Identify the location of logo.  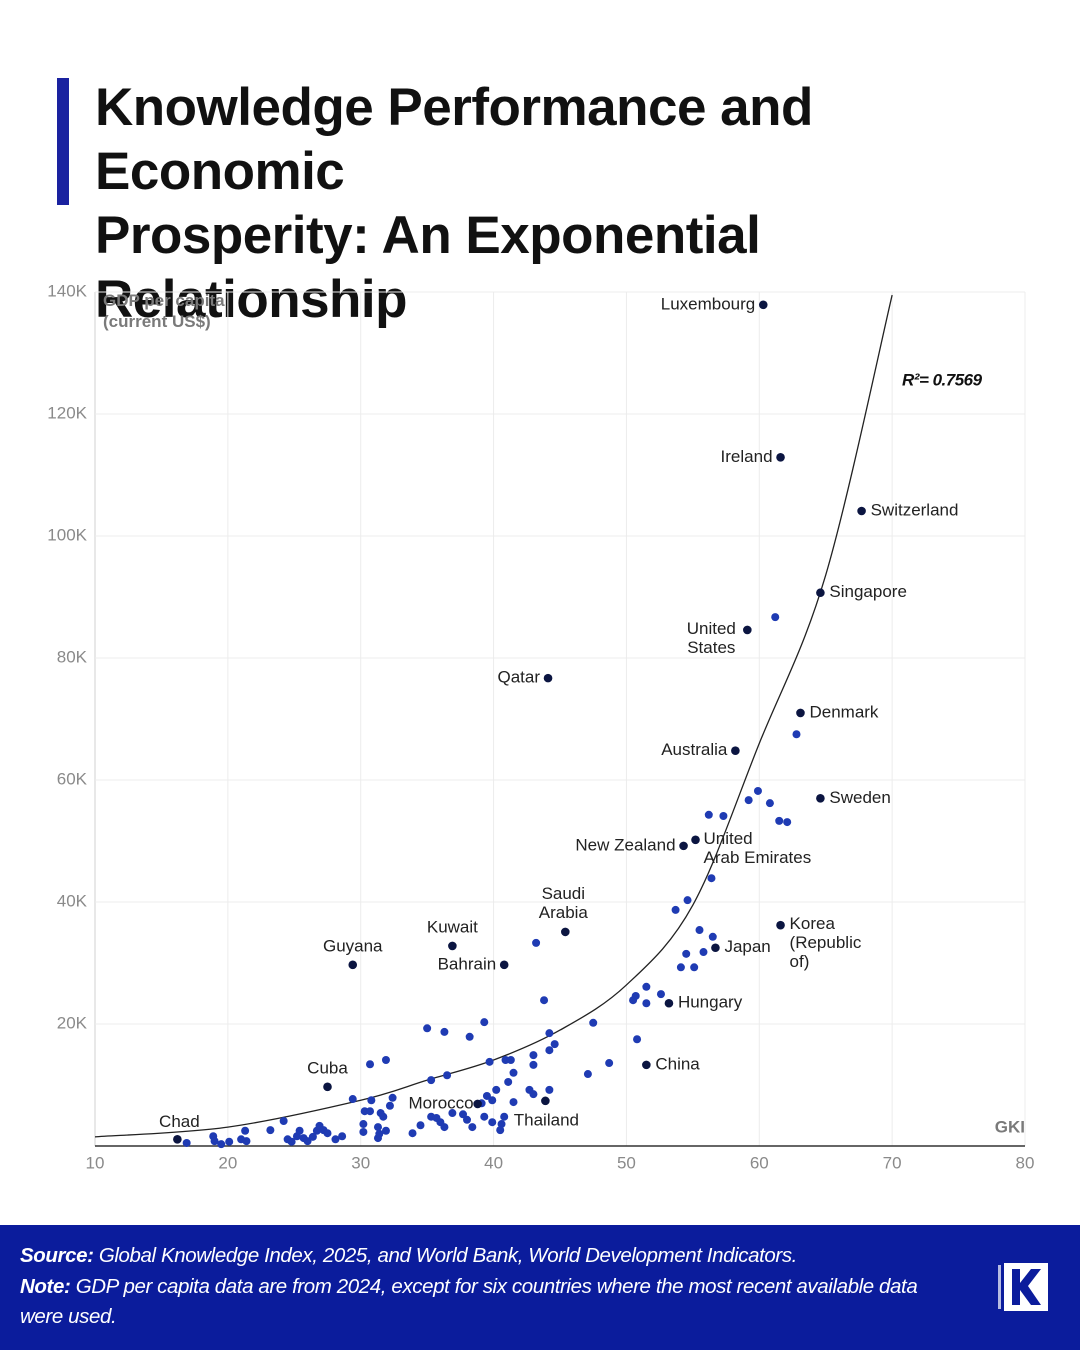
(1023, 1287).